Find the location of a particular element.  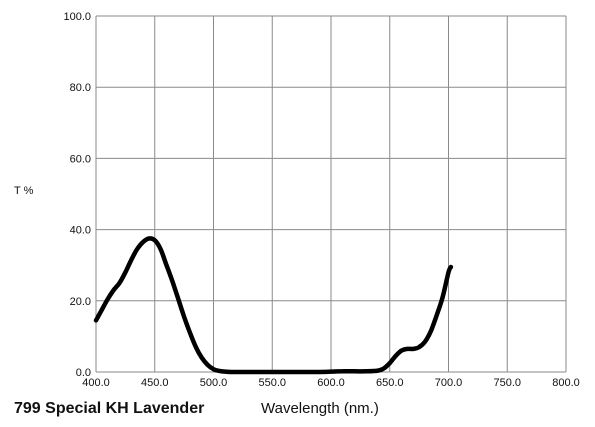

y-tick-label: 80.0 is located at coordinates (80, 88).